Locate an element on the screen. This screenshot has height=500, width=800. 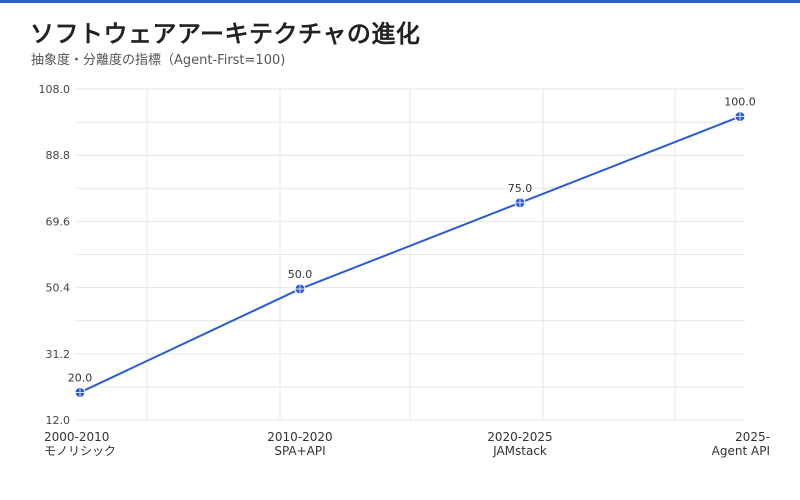
y-tick-label: 108.0 is located at coordinates (55, 89).